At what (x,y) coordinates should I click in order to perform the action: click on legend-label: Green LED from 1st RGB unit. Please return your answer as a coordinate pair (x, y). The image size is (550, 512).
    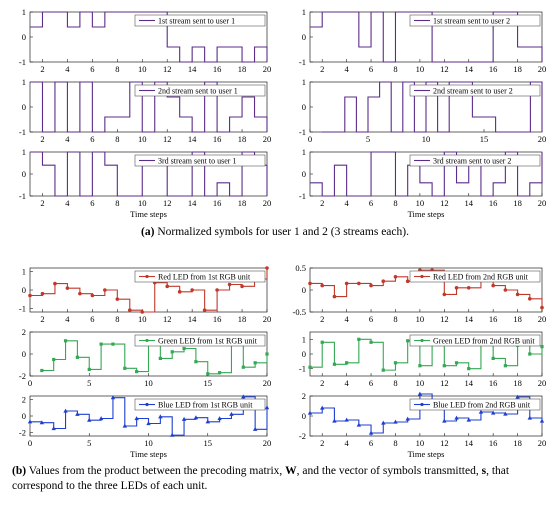
    Looking at the image, I should click on (208, 341).